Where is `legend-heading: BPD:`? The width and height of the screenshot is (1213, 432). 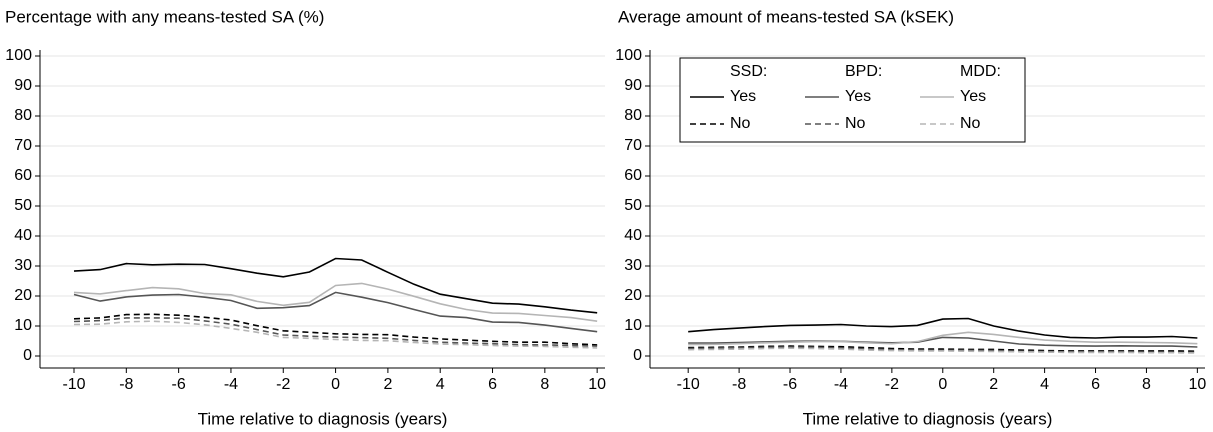
legend-heading: BPD: is located at coordinates (863, 71).